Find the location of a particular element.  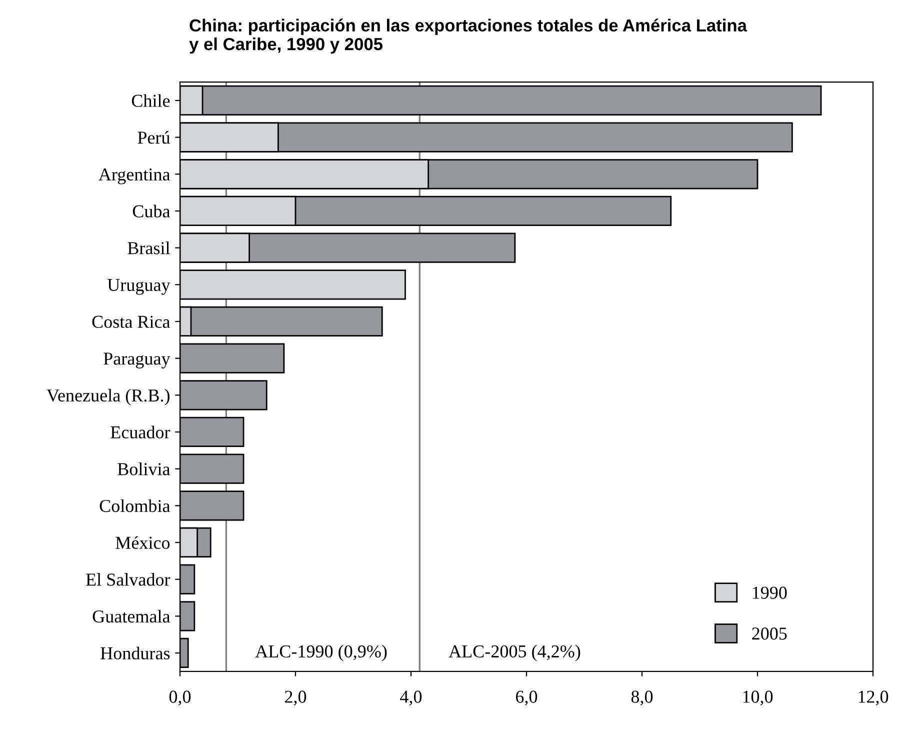

y-tick-label: Cuba is located at coordinates (151, 211).